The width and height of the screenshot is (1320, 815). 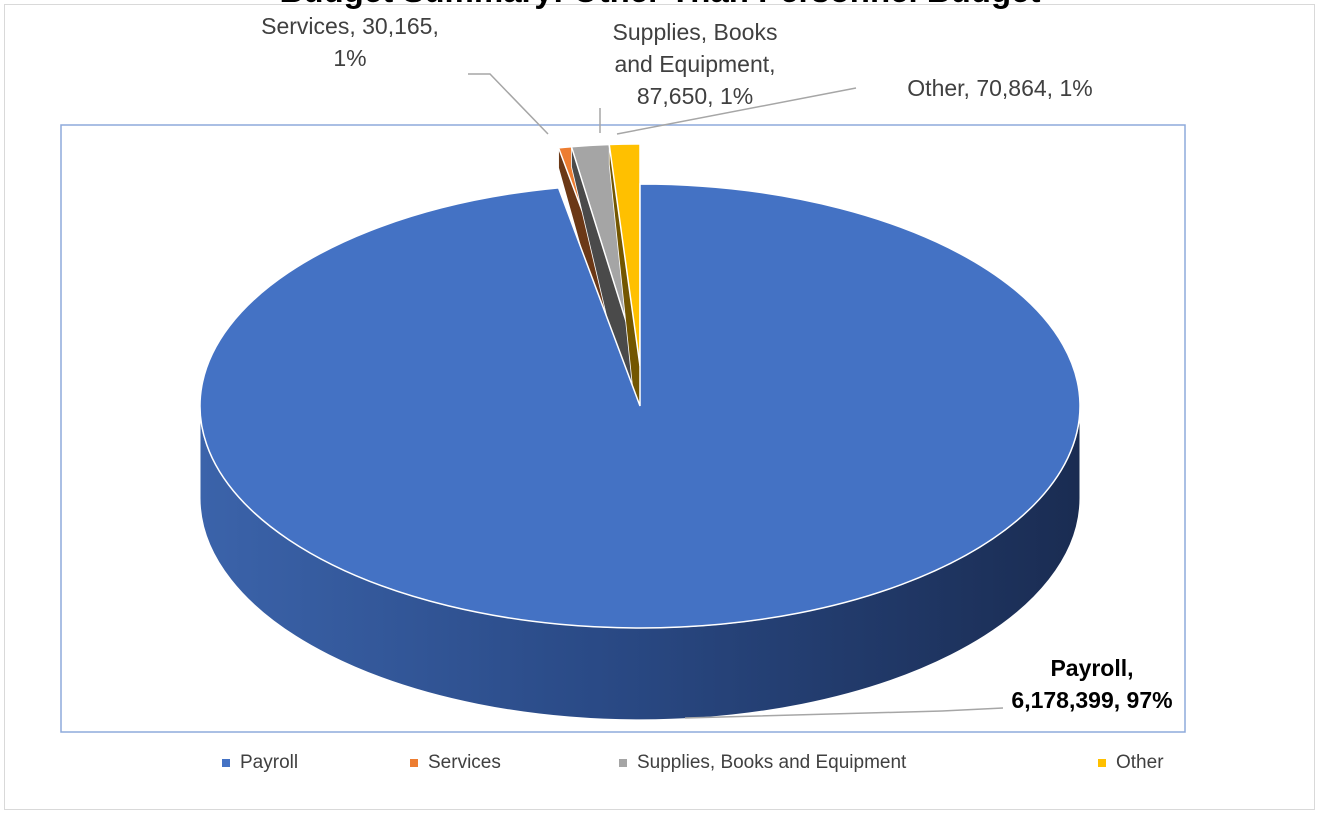 I want to click on data-label-line: Other, 70,864, 1%, so click(x=999, y=88).